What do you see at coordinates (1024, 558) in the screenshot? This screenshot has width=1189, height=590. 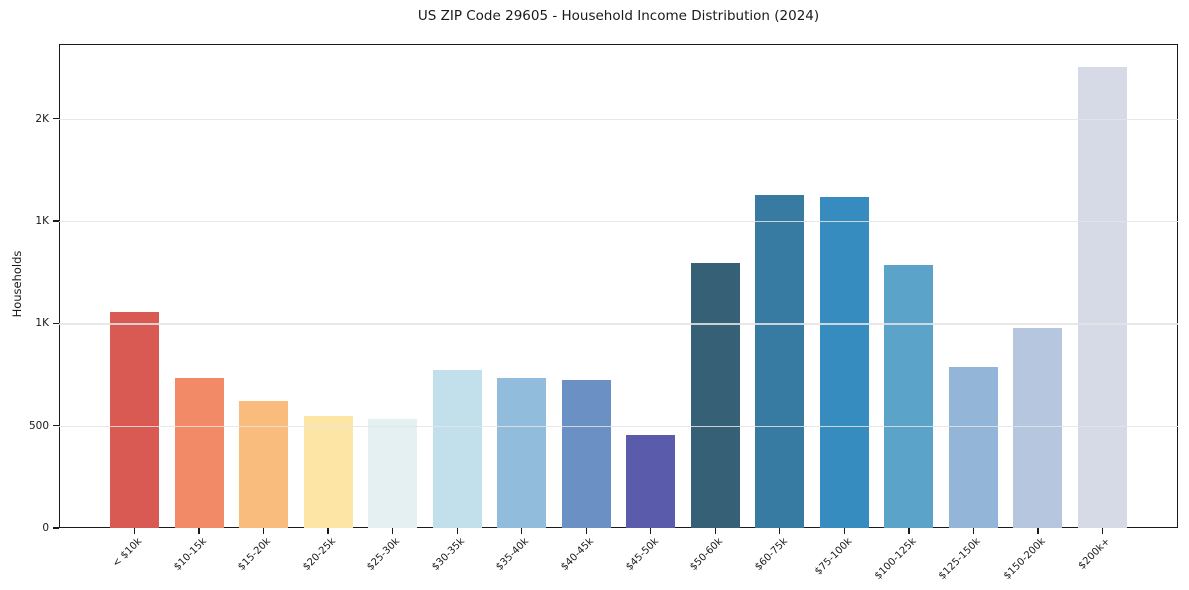 I see `x-tick-label: $150-200k` at bounding box center [1024, 558].